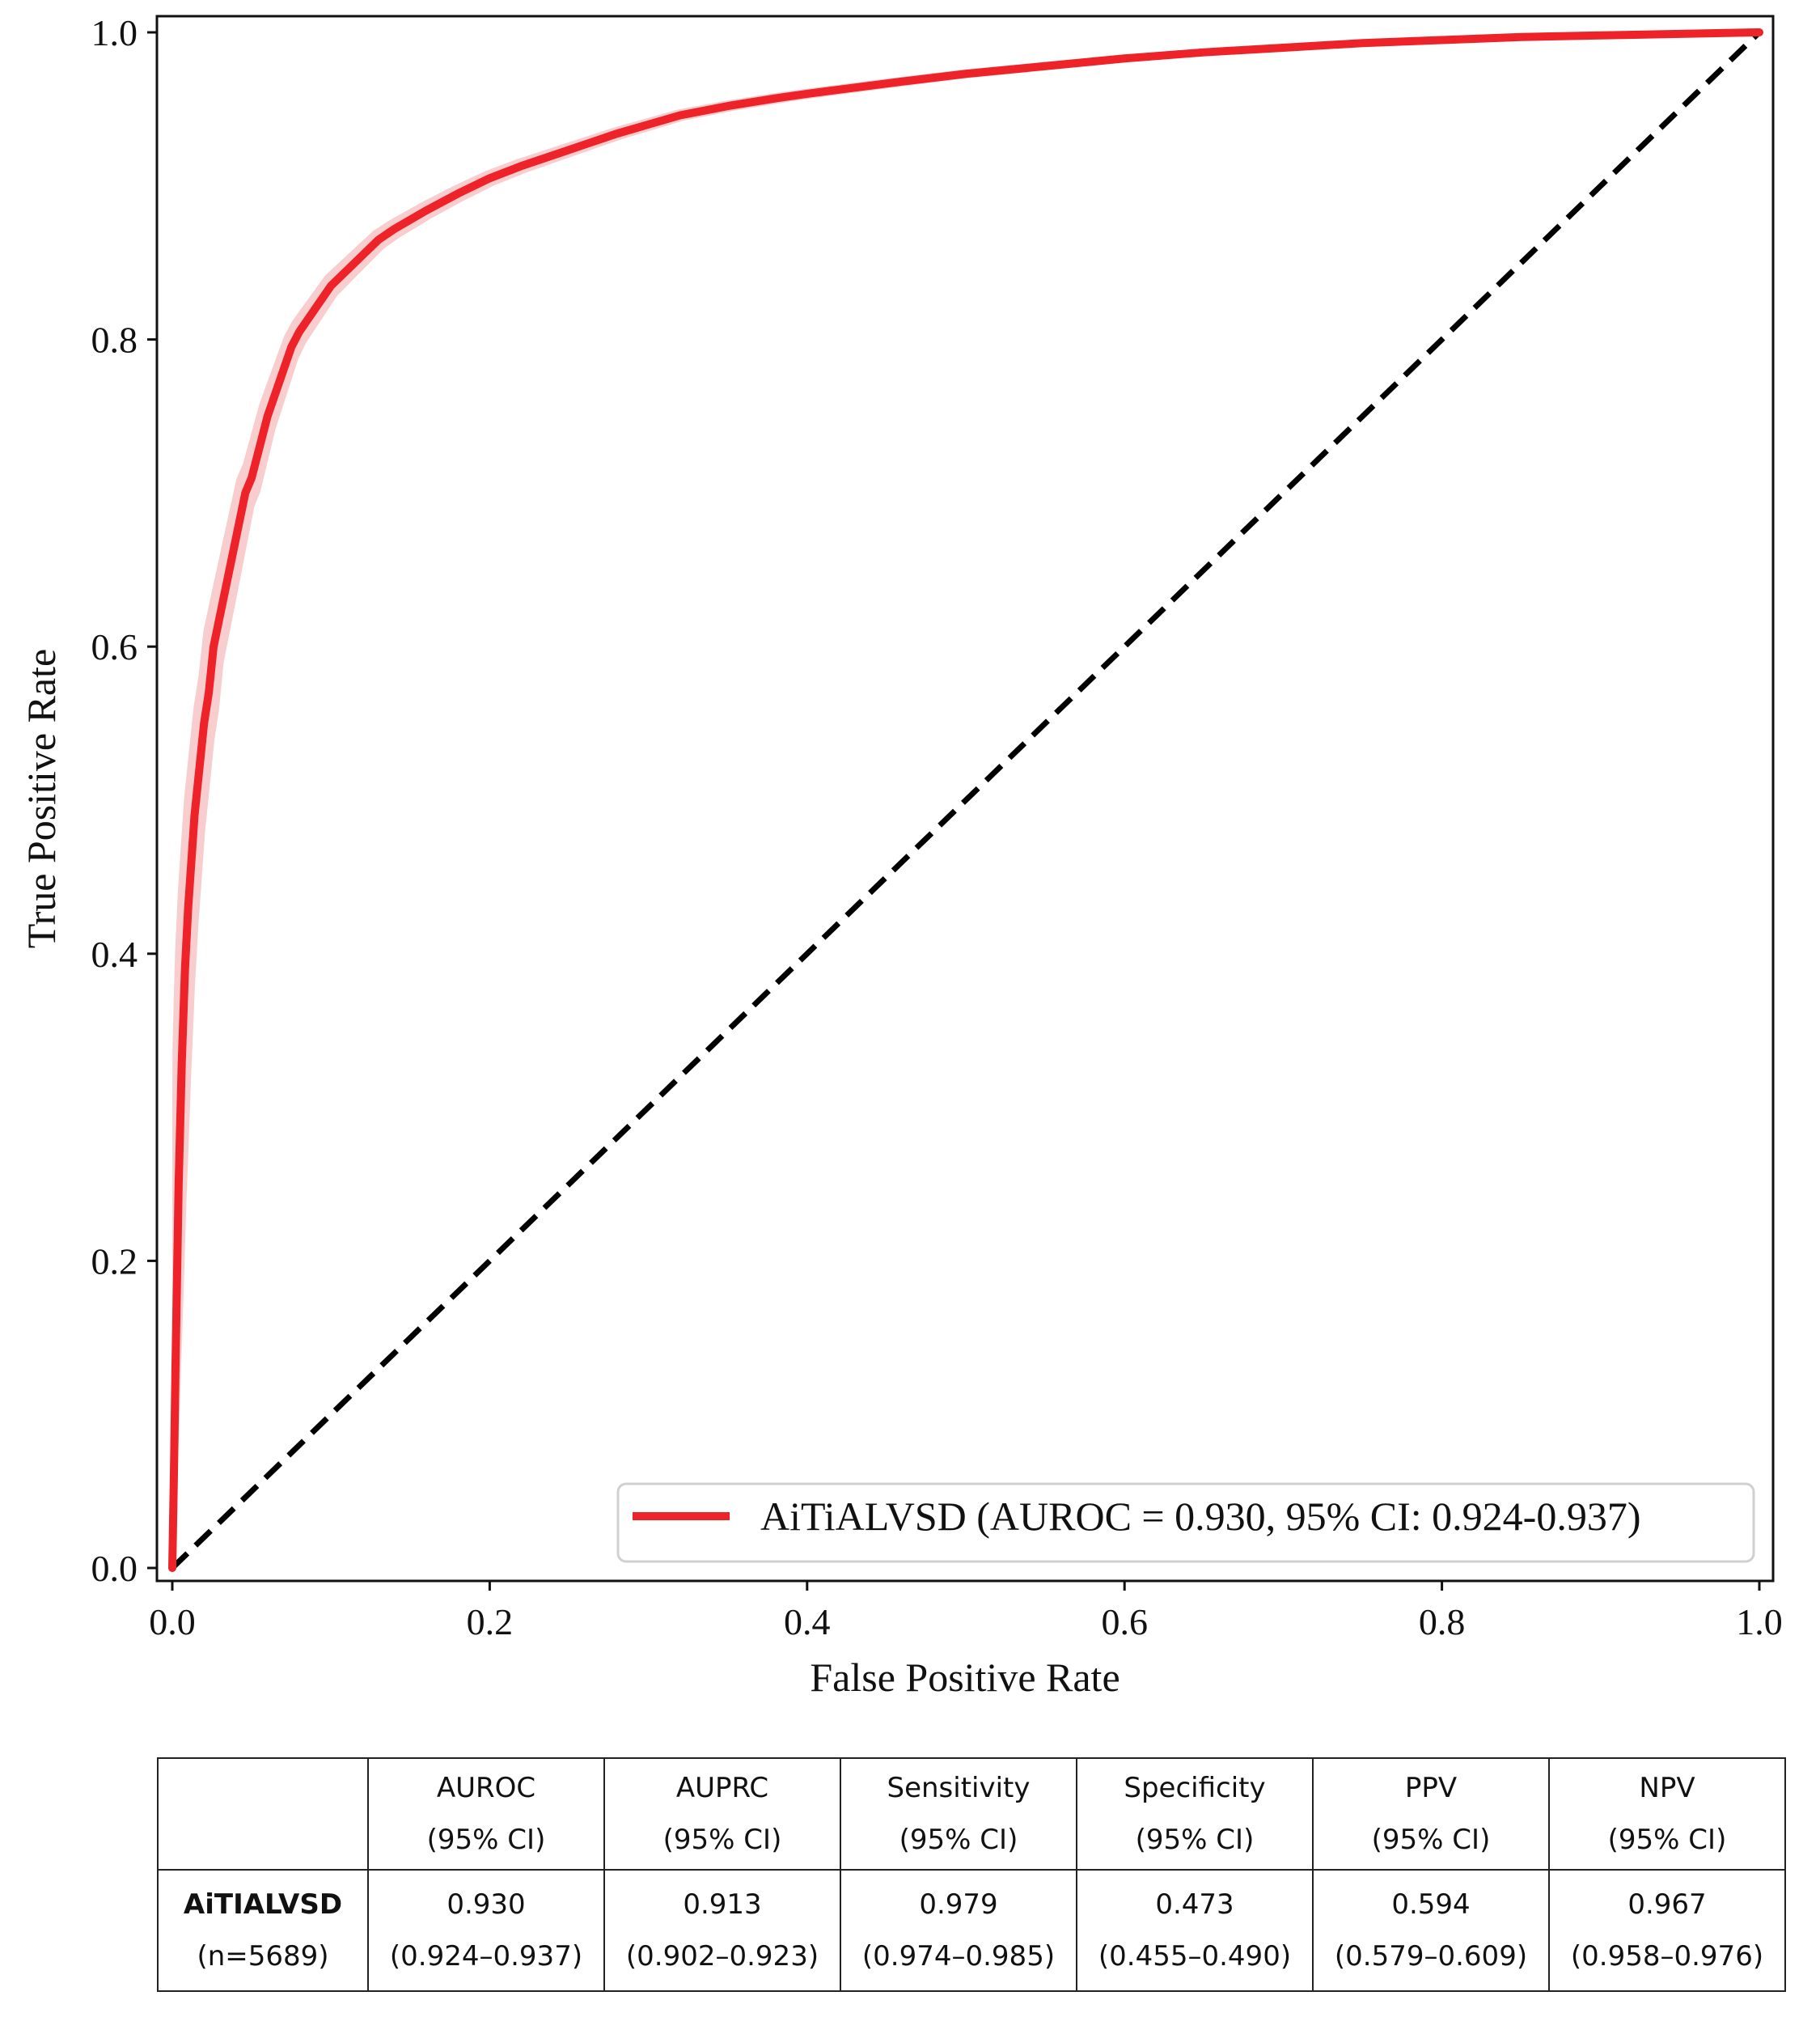 Image resolution: width=1820 pixels, height=2034 pixels. I want to click on legend-box, so click(1185, 1523).